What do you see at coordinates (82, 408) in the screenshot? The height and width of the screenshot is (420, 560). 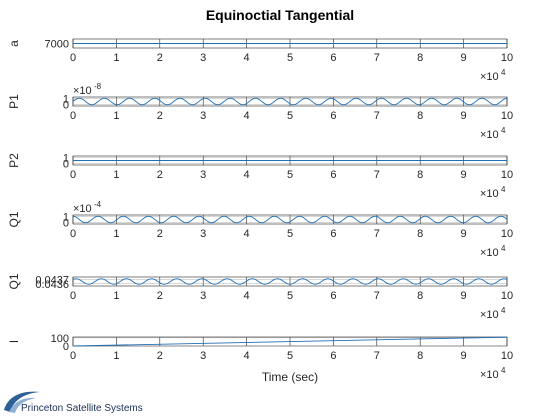 I see `logo-text: Princeton Satellite Systems` at bounding box center [82, 408].